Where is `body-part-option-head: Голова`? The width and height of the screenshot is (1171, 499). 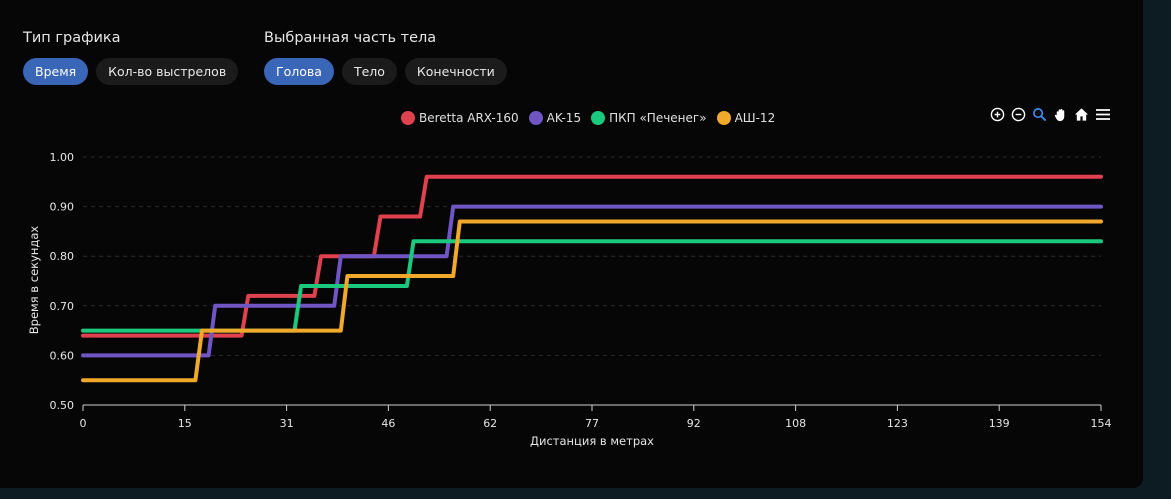
body-part-option-head: Голова is located at coordinates (299, 71).